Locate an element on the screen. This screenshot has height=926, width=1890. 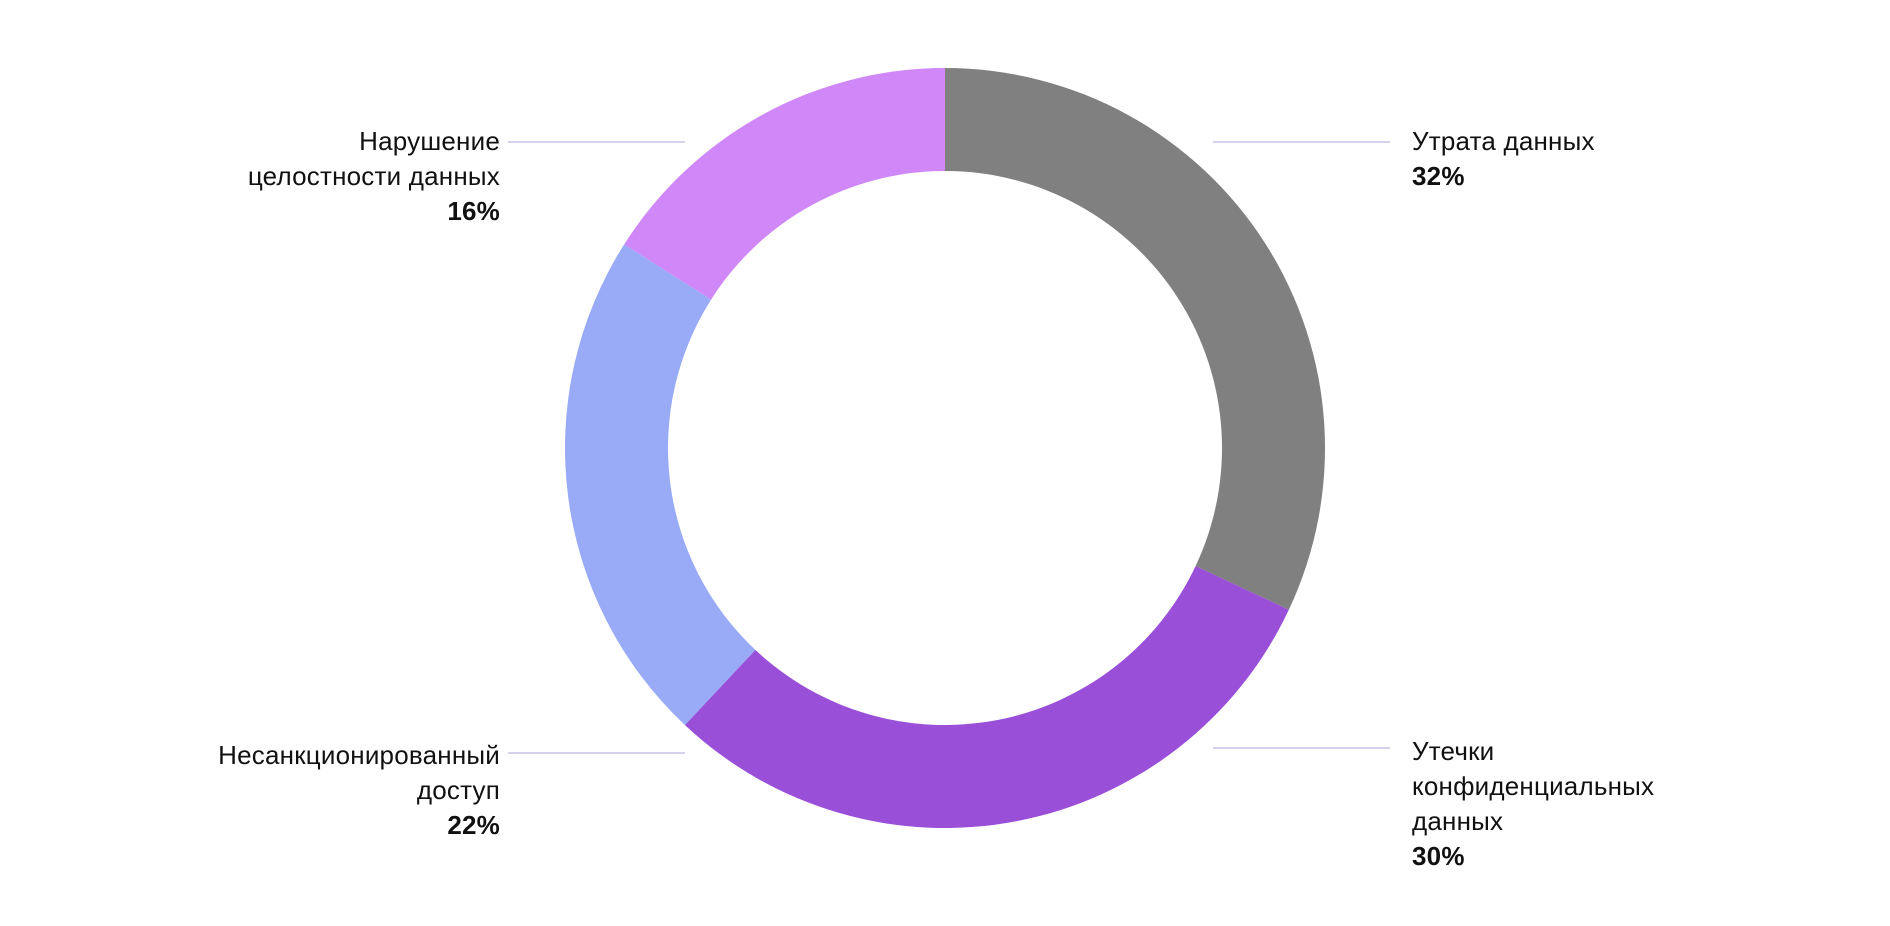
donut-slice-unauthorized is located at coordinates (660, 485).